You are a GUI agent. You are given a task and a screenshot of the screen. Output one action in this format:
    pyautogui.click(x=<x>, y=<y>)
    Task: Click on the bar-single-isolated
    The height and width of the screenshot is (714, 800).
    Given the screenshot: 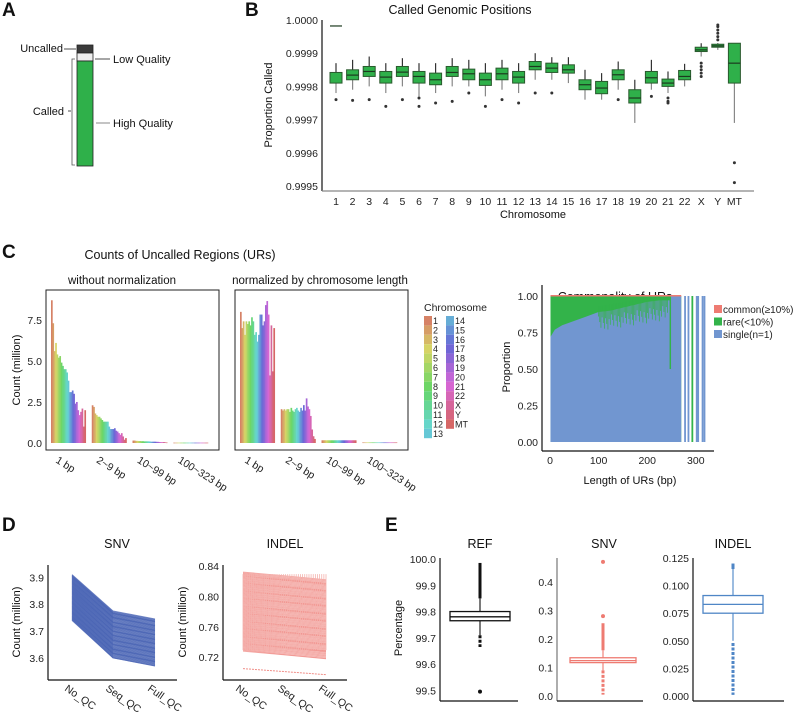 What is the action you would take?
    pyautogui.click(x=696, y=369)
    